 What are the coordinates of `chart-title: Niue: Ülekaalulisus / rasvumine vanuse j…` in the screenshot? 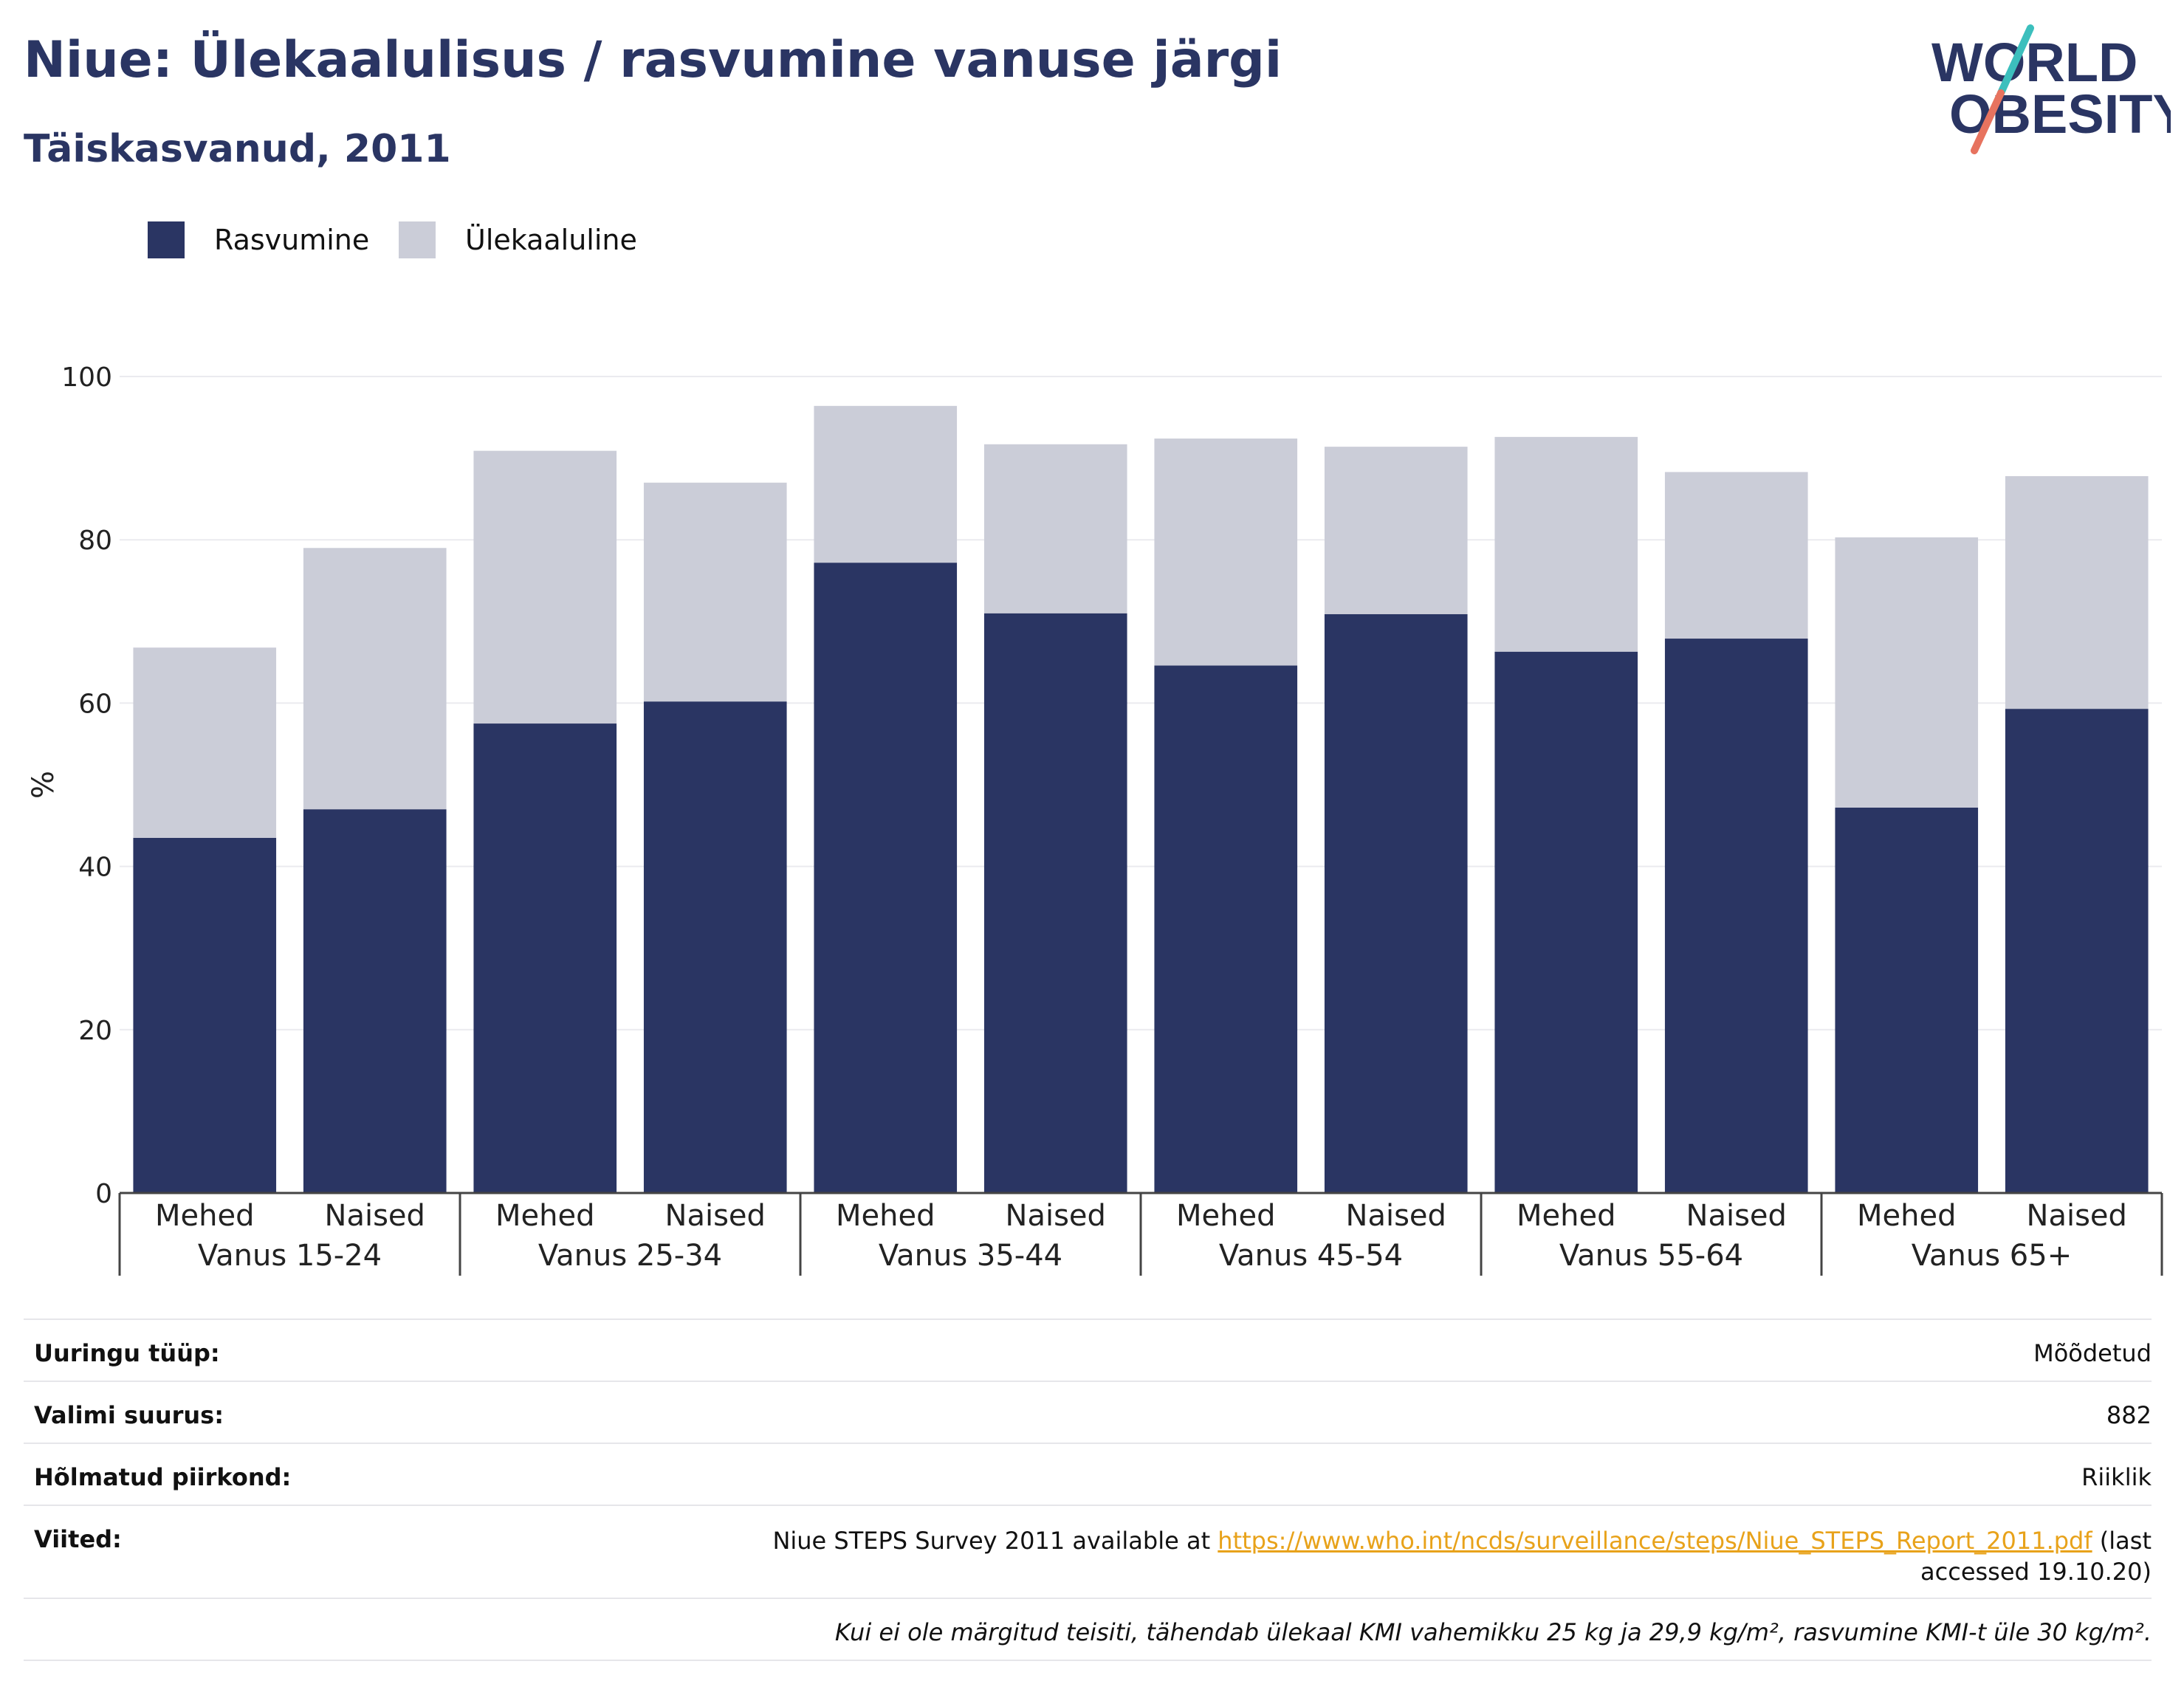 It's located at (653, 60).